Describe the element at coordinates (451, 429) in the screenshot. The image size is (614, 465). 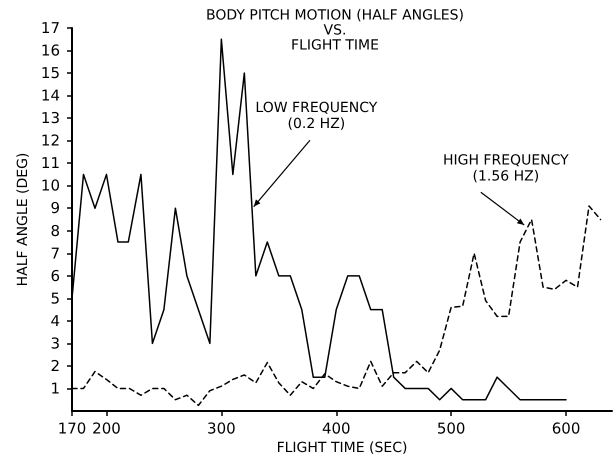
I see `x-tick-label: 500` at that location.